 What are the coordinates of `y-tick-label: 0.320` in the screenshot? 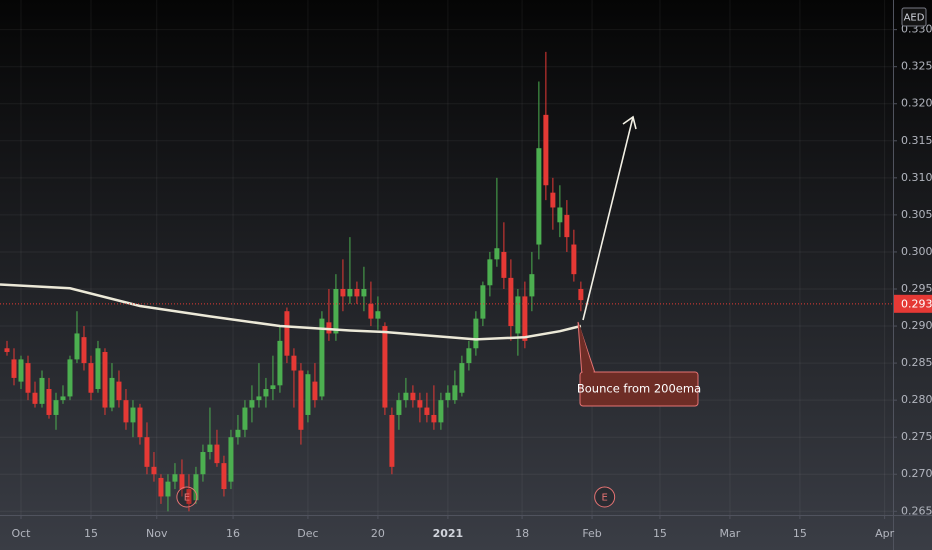 It's located at (916, 103).